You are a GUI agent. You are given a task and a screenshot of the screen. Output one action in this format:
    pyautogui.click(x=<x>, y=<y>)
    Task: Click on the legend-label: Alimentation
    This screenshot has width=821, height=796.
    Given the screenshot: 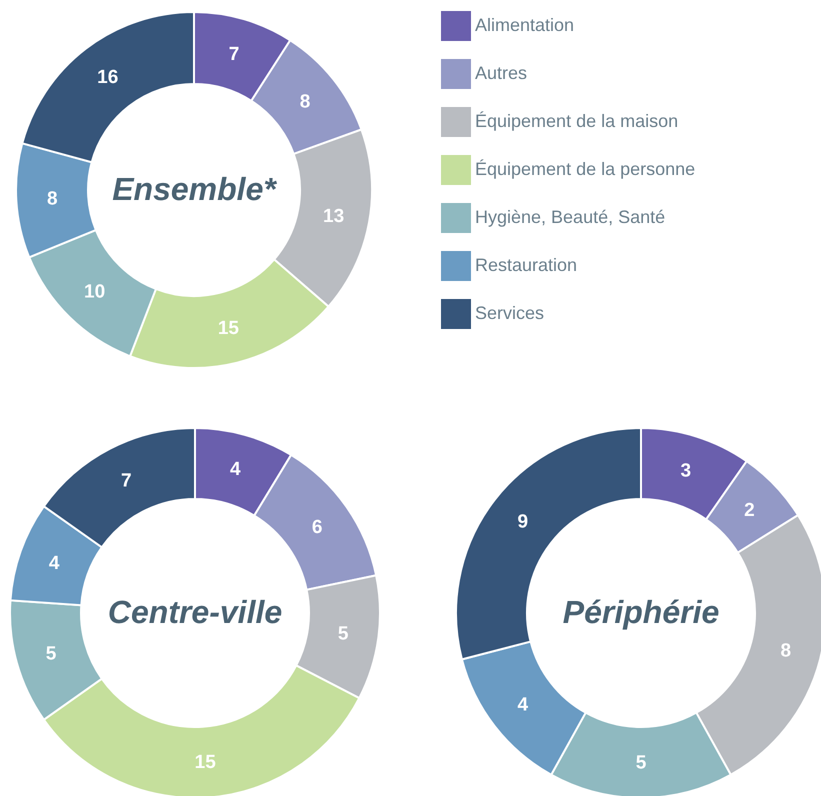 What is the action you would take?
    pyautogui.click(x=524, y=25)
    